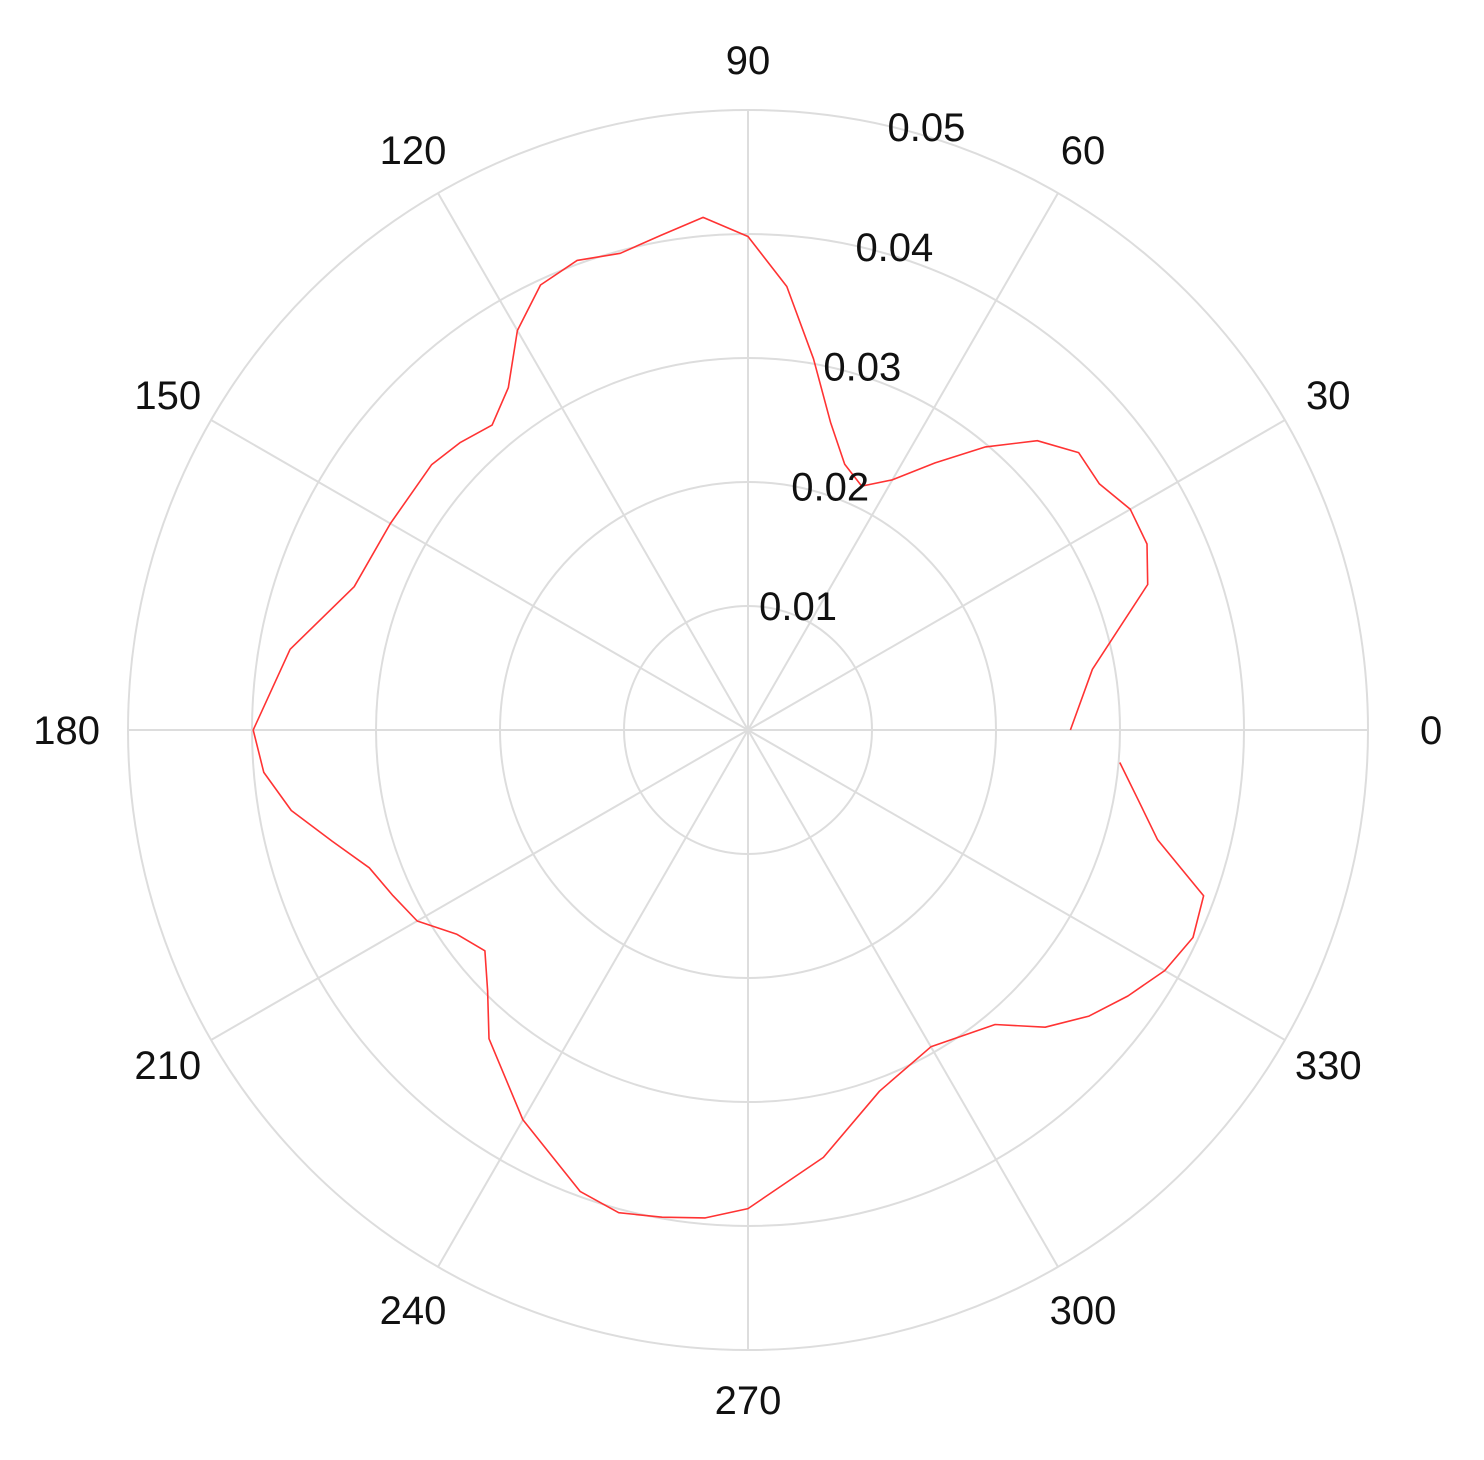 This screenshot has width=1484, height=1460. Describe the element at coordinates (862, 368) in the screenshot. I see `radial-tick-label: 0.03` at that location.